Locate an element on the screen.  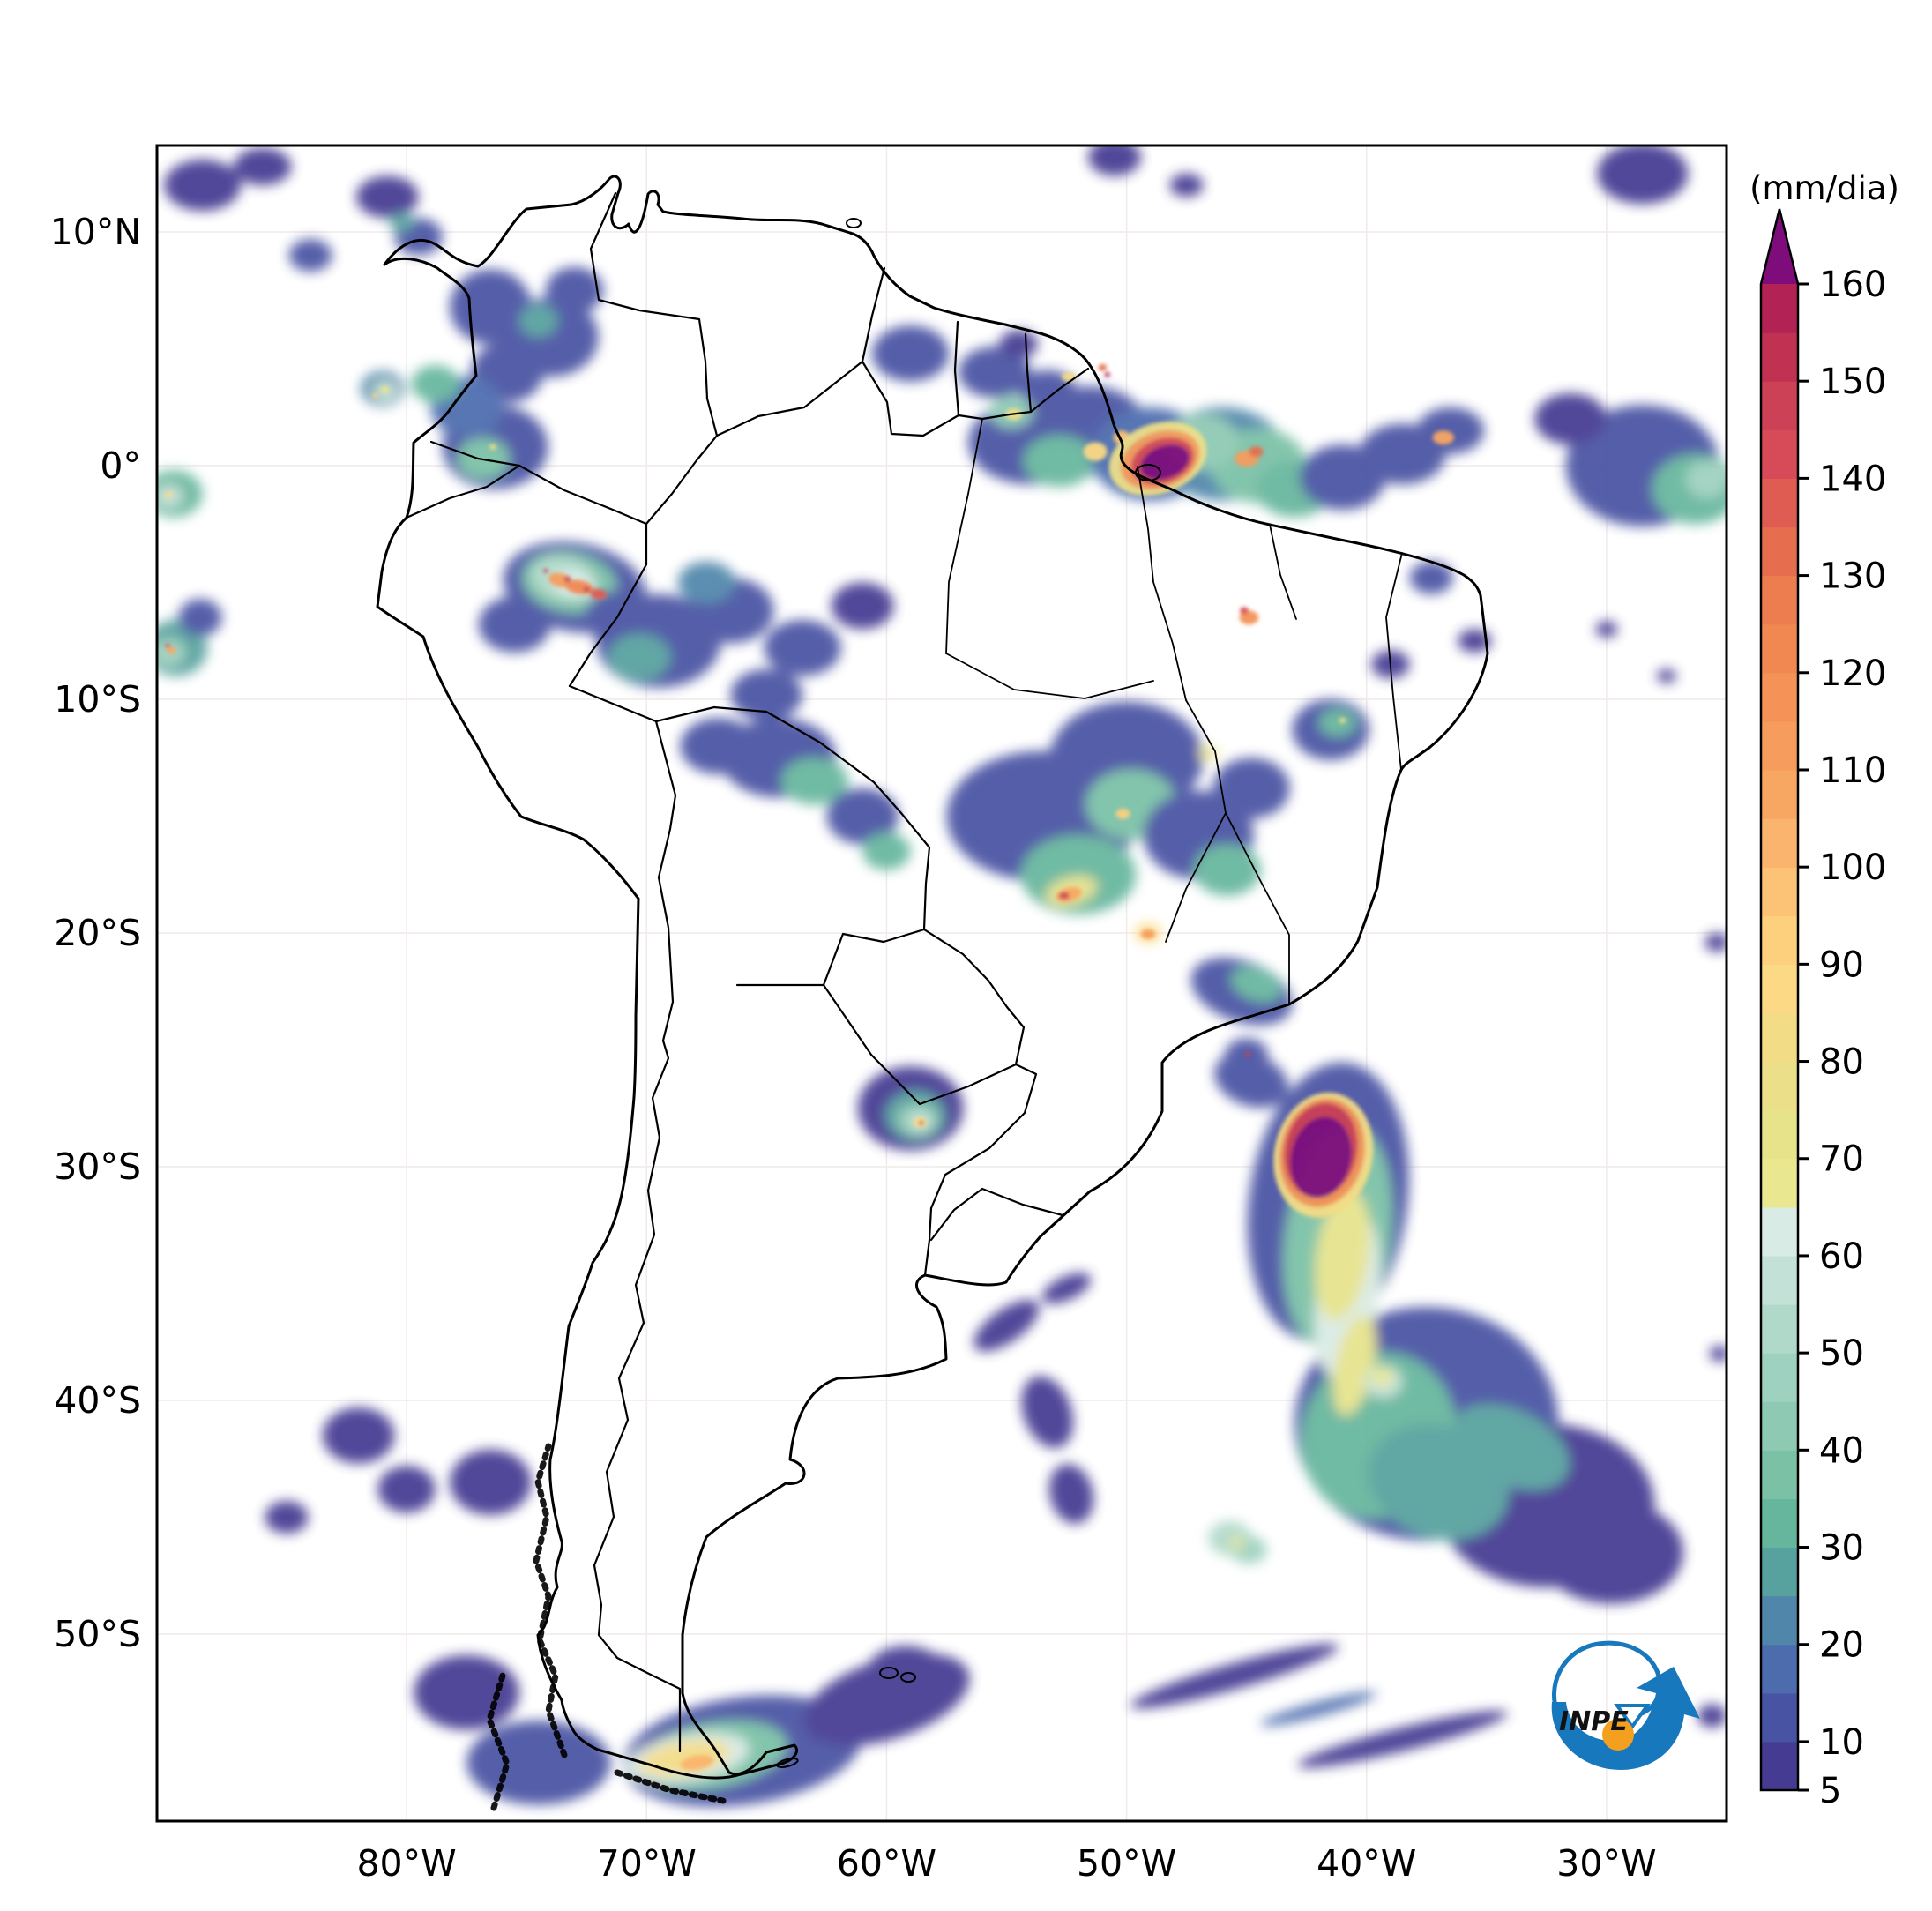
lat-tick-label: 10°S is located at coordinates (97, 700).